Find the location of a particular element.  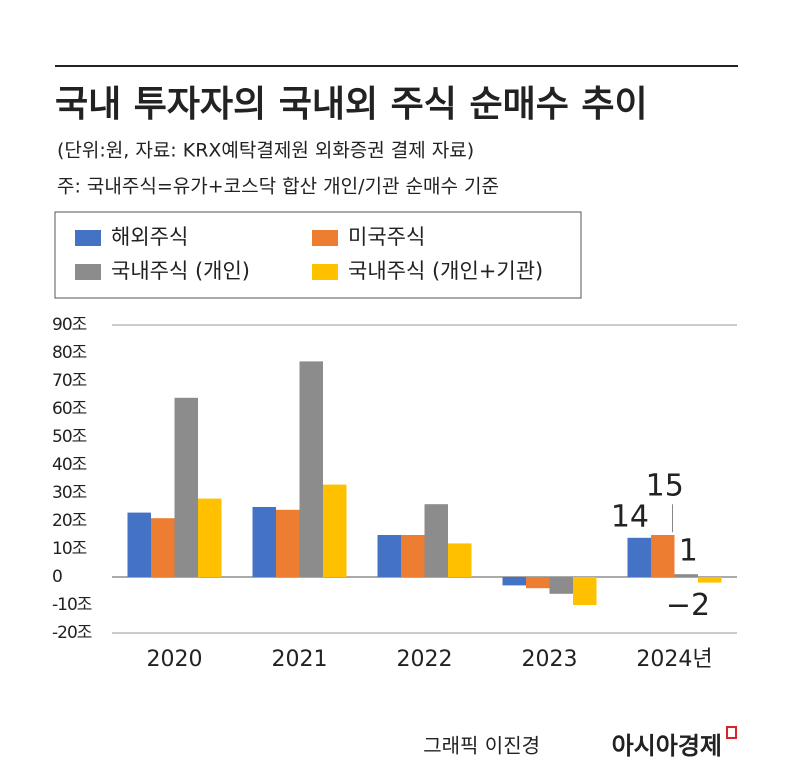

x-tick-label: 2020 is located at coordinates (175, 659).